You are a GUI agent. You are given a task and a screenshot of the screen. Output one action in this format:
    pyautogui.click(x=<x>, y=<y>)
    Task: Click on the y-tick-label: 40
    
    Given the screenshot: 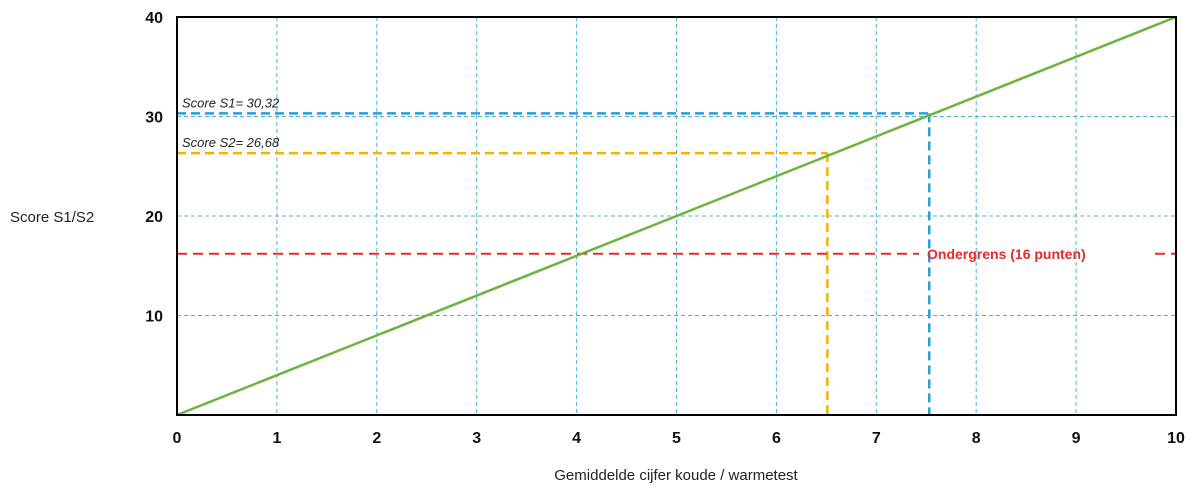 What is the action you would take?
    pyautogui.click(x=154, y=18)
    